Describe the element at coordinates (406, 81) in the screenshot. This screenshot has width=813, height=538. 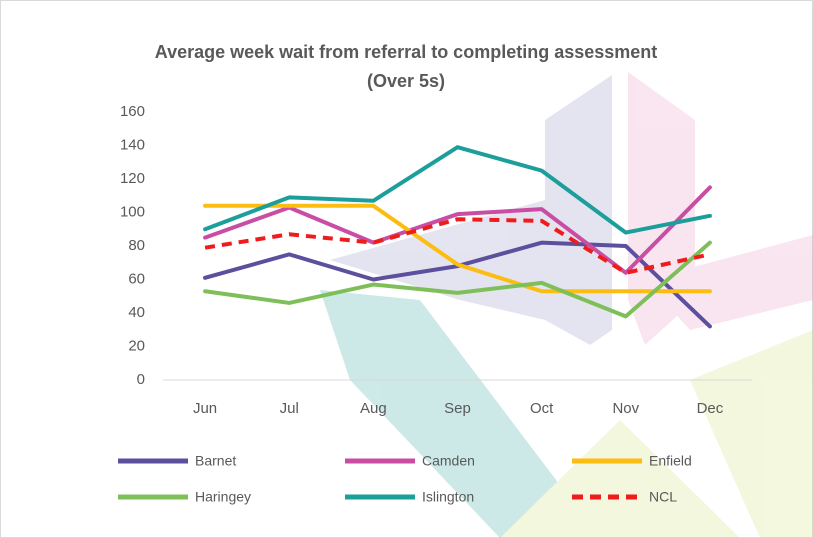
I see `chart-title: (Over 5s)` at that location.